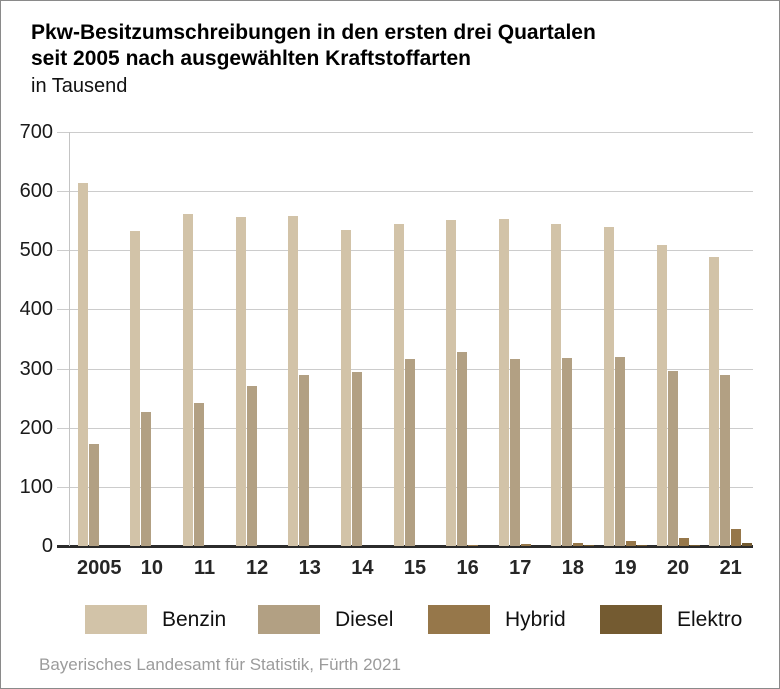 This screenshot has height=689, width=780. What do you see at coordinates (36, 427) in the screenshot?
I see `y-axis-tick-label: 200` at bounding box center [36, 427].